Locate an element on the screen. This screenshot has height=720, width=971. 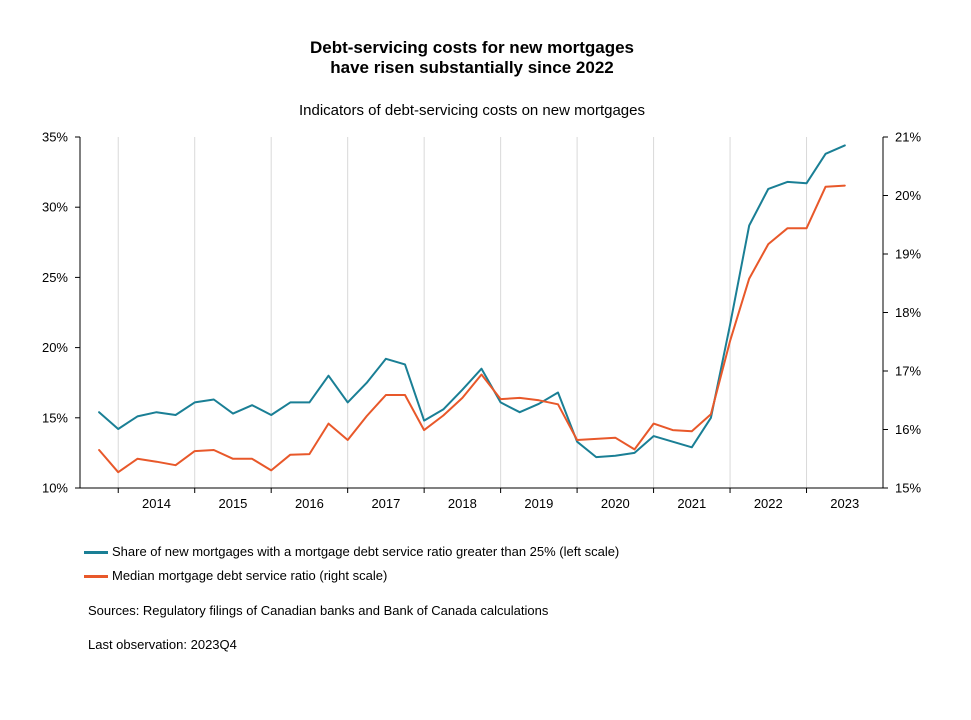
x-tick-label: 2017 is located at coordinates (385, 503).